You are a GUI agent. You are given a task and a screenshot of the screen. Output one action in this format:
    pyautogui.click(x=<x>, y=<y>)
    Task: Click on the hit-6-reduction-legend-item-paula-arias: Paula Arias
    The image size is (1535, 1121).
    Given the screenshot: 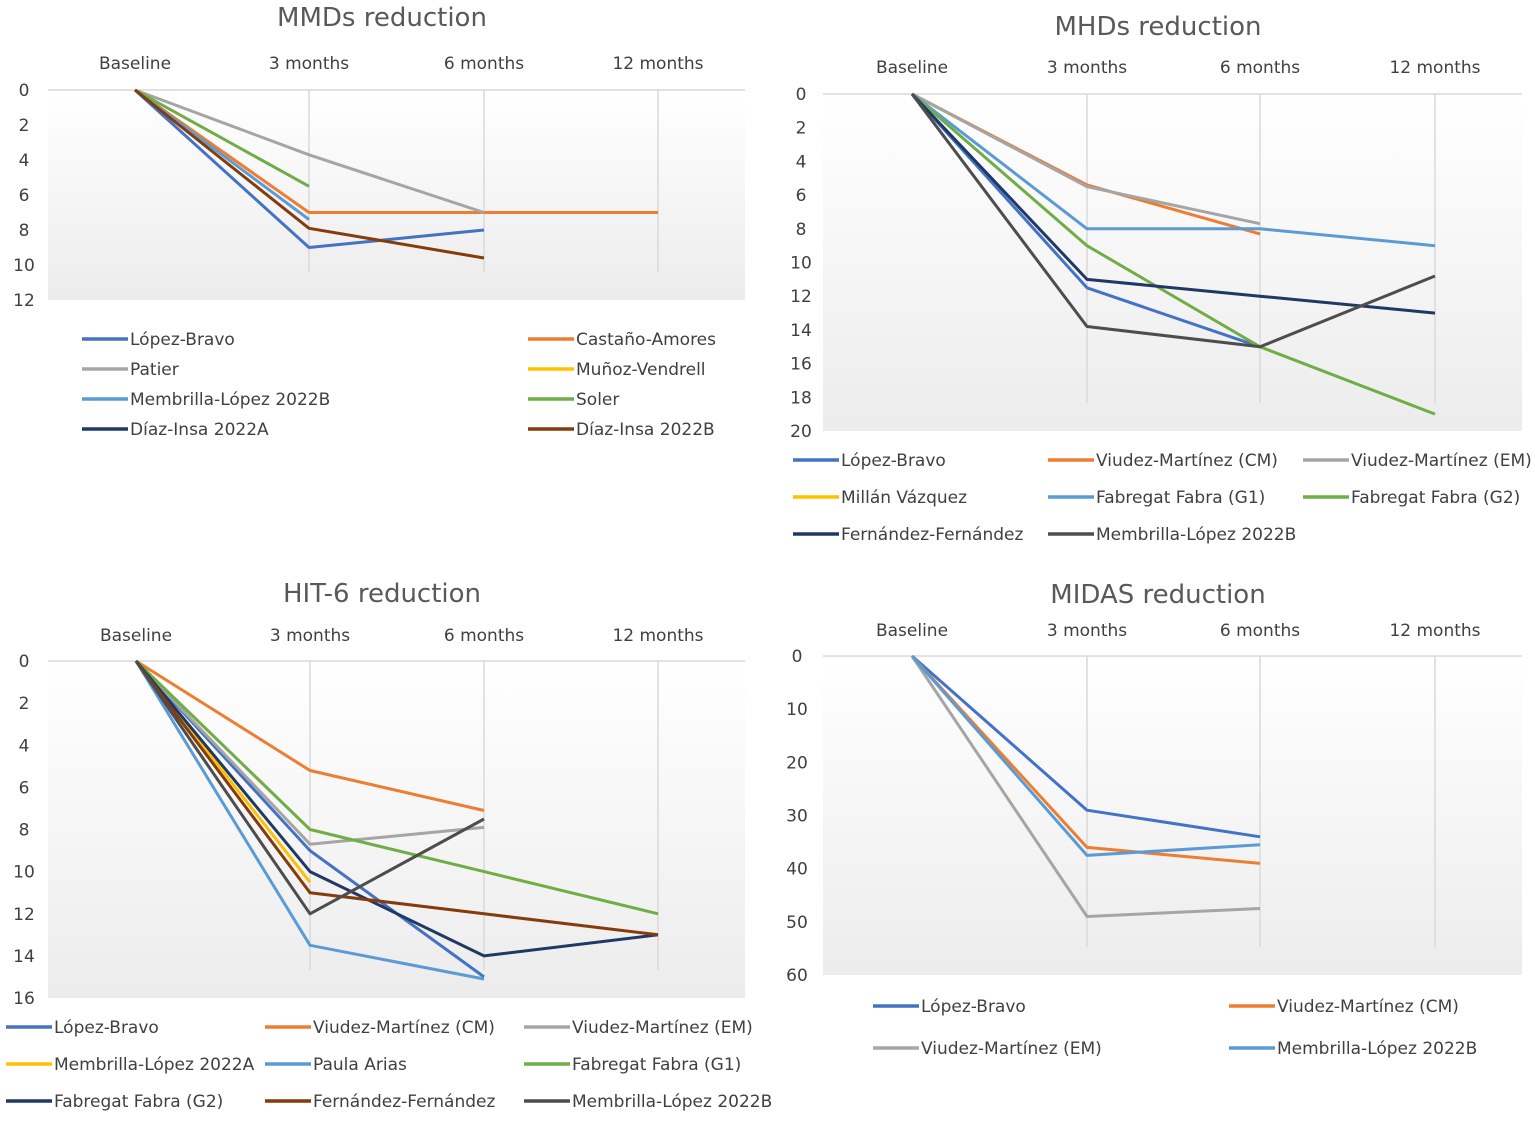 What is the action you would take?
    pyautogui.click(x=336, y=1065)
    